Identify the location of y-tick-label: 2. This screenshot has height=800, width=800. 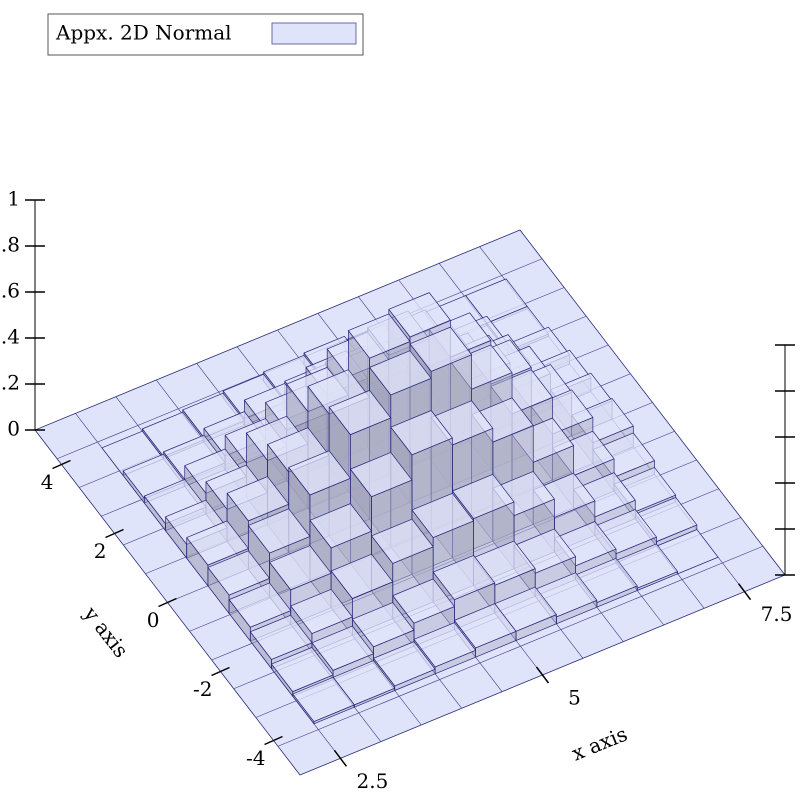
(100, 551).